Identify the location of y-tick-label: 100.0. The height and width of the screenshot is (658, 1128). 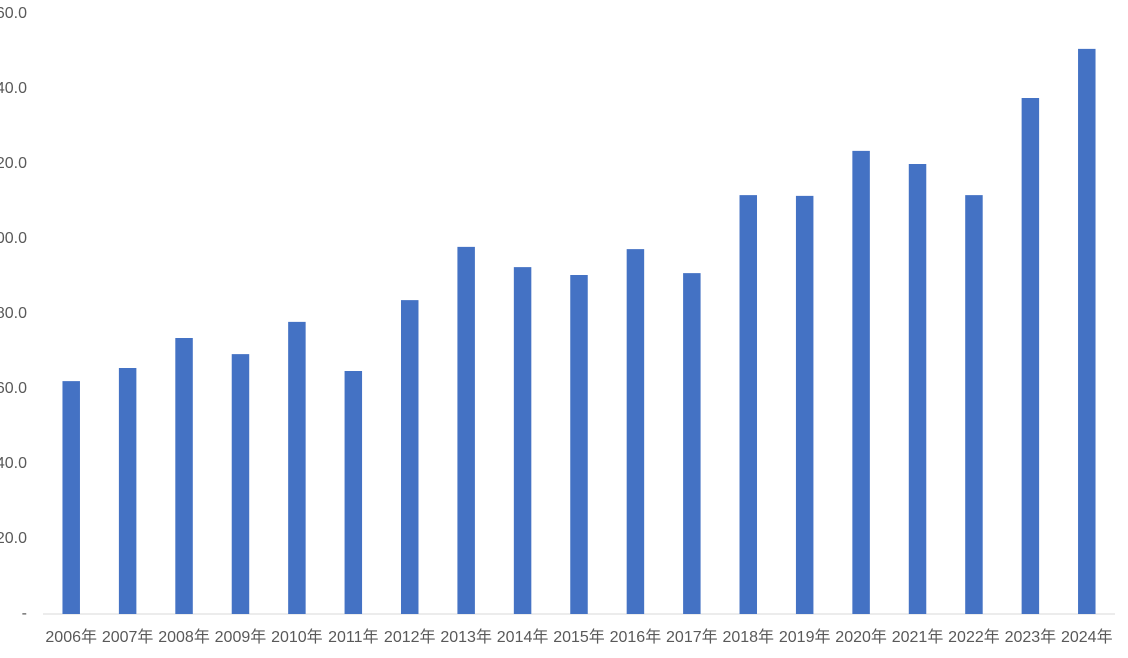
(13, 238).